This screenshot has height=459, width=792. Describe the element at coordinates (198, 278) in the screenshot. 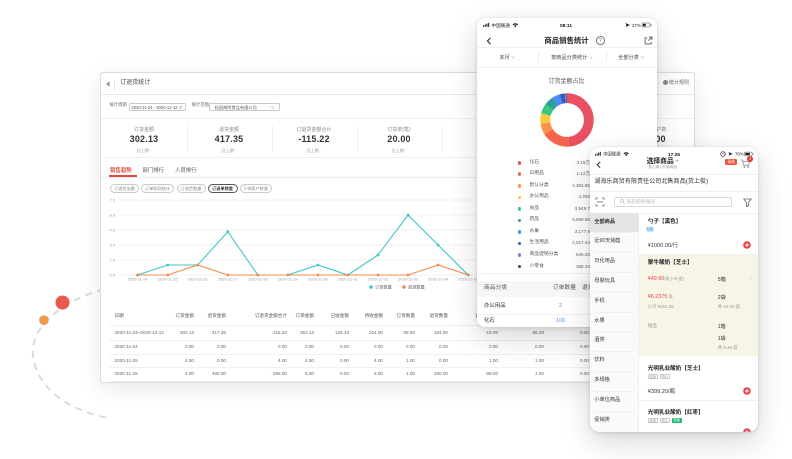

I see `svg-text: 2020-11-26` at that location.